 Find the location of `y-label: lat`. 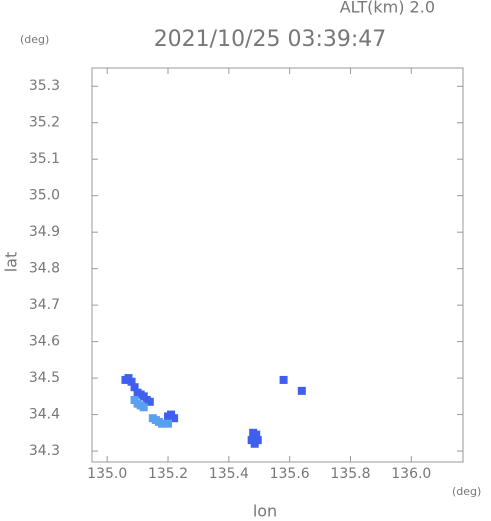

y-label: lat is located at coordinates (11, 262).